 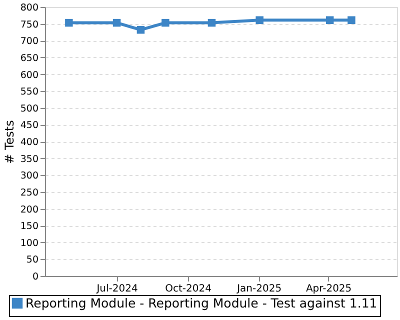 What do you see at coordinates (117, 289) in the screenshot?
I see `x-tick-label: Jul-2024` at bounding box center [117, 289].